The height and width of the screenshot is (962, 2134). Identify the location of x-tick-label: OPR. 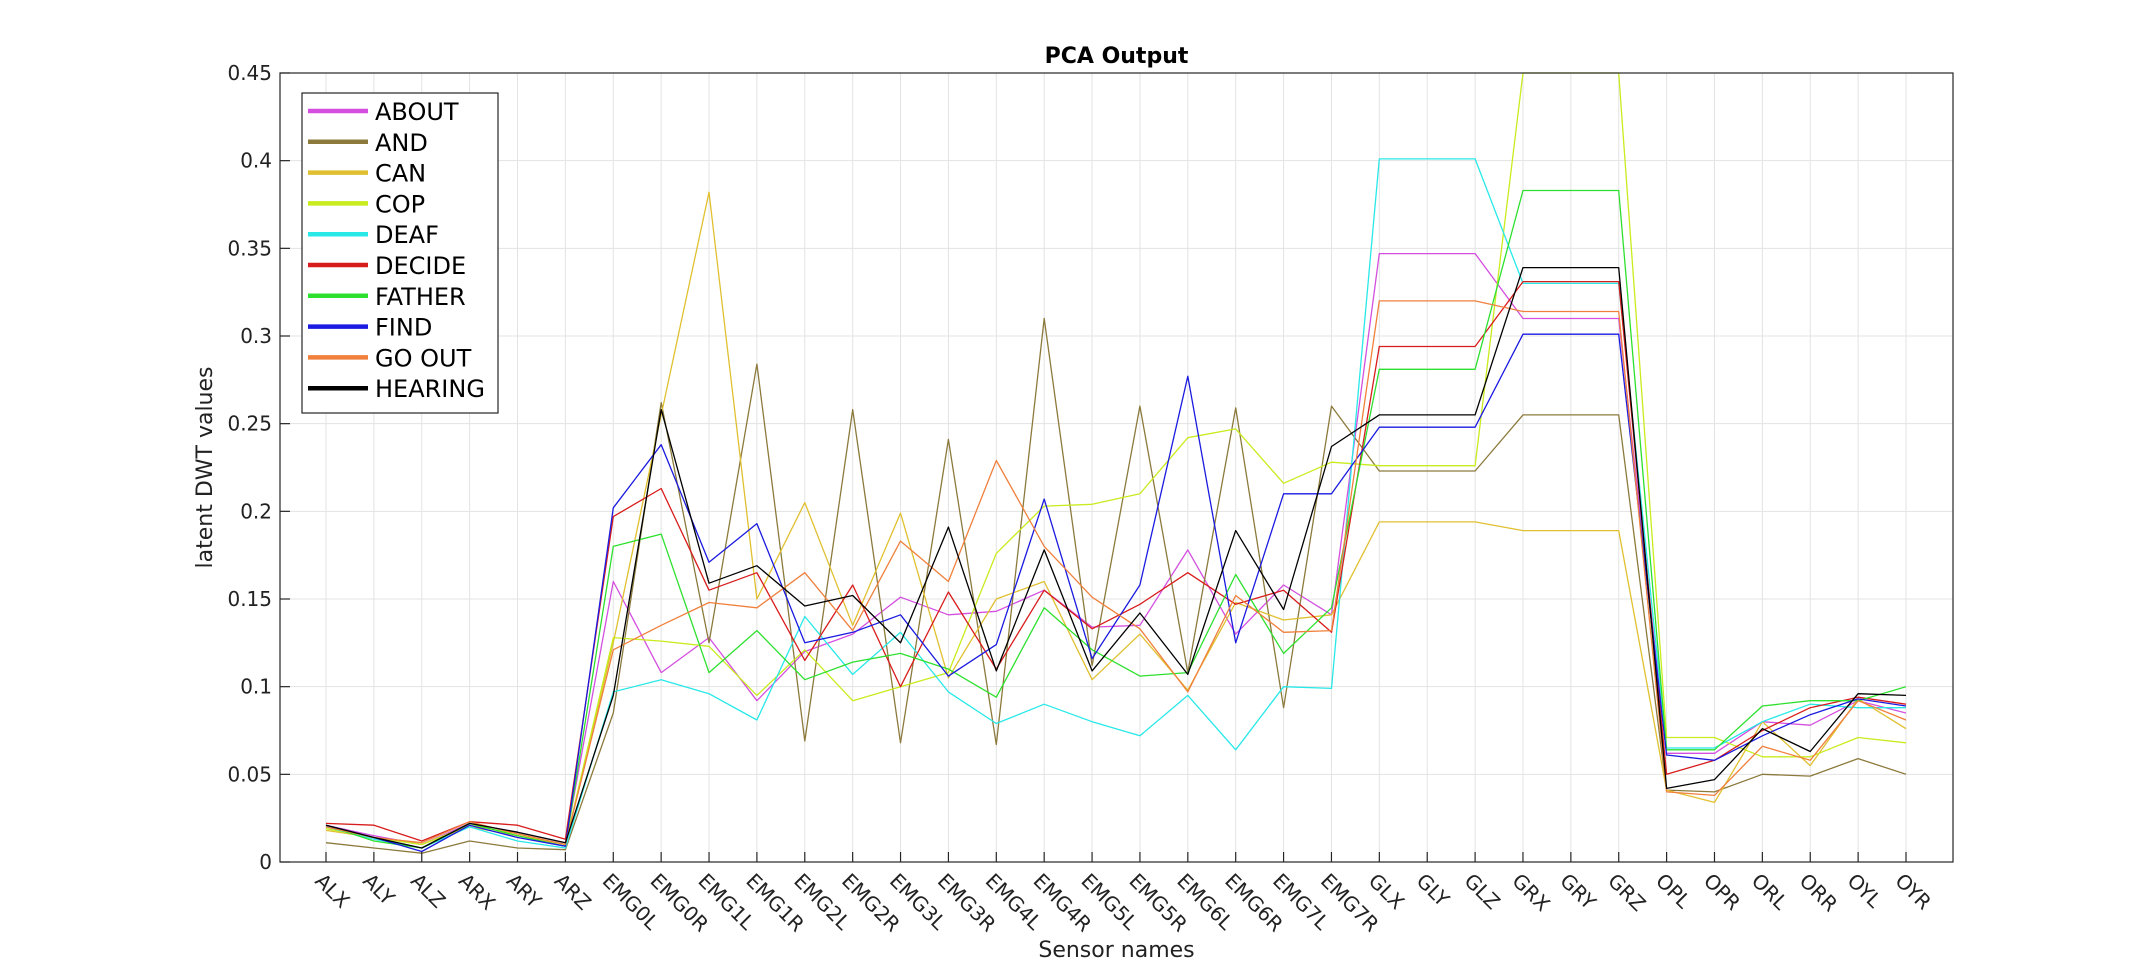
(1722, 892).